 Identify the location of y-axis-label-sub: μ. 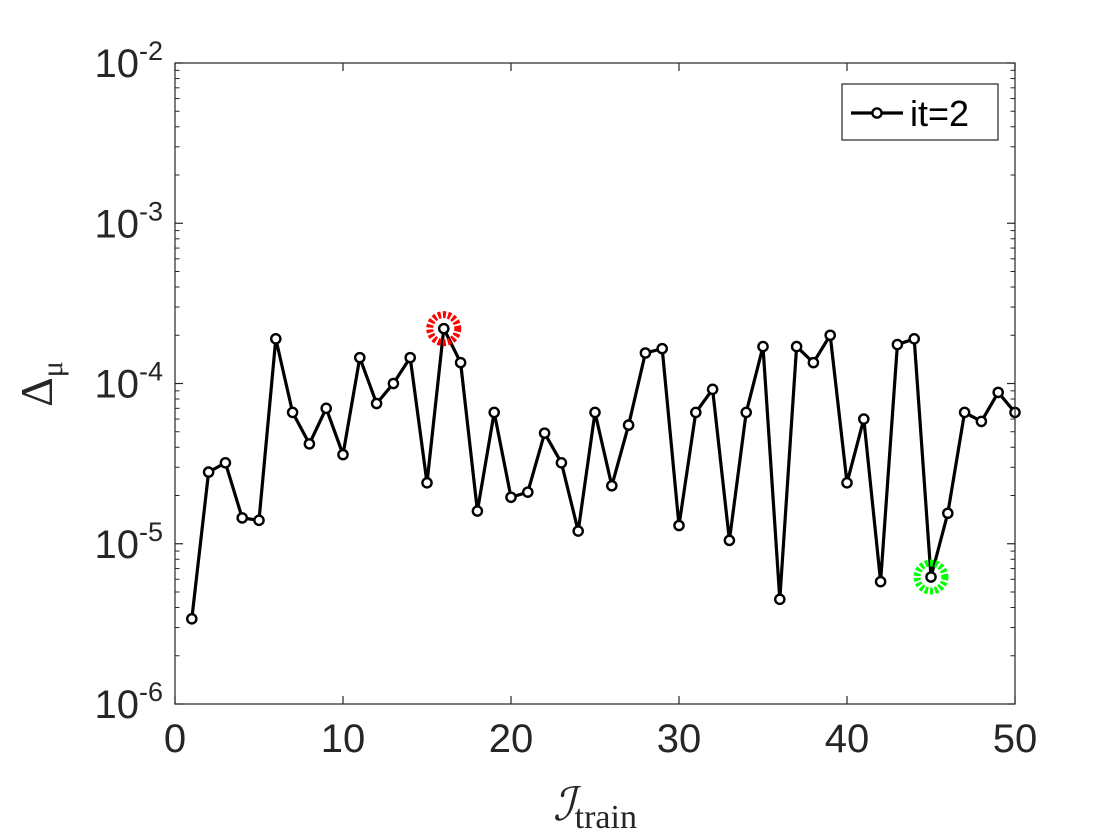
(52, 369).